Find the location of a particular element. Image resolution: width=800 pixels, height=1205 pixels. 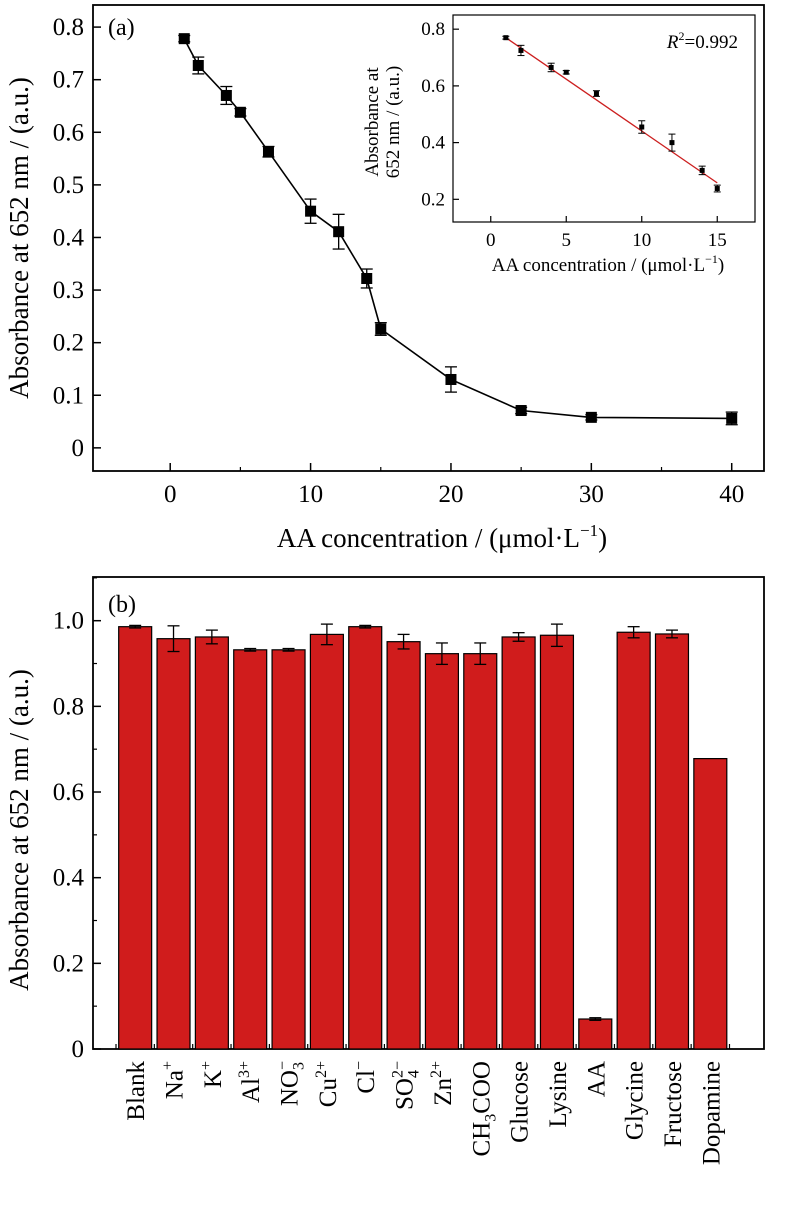

panel-a-x-axis-label-sup: −1 is located at coordinates (589, 530).